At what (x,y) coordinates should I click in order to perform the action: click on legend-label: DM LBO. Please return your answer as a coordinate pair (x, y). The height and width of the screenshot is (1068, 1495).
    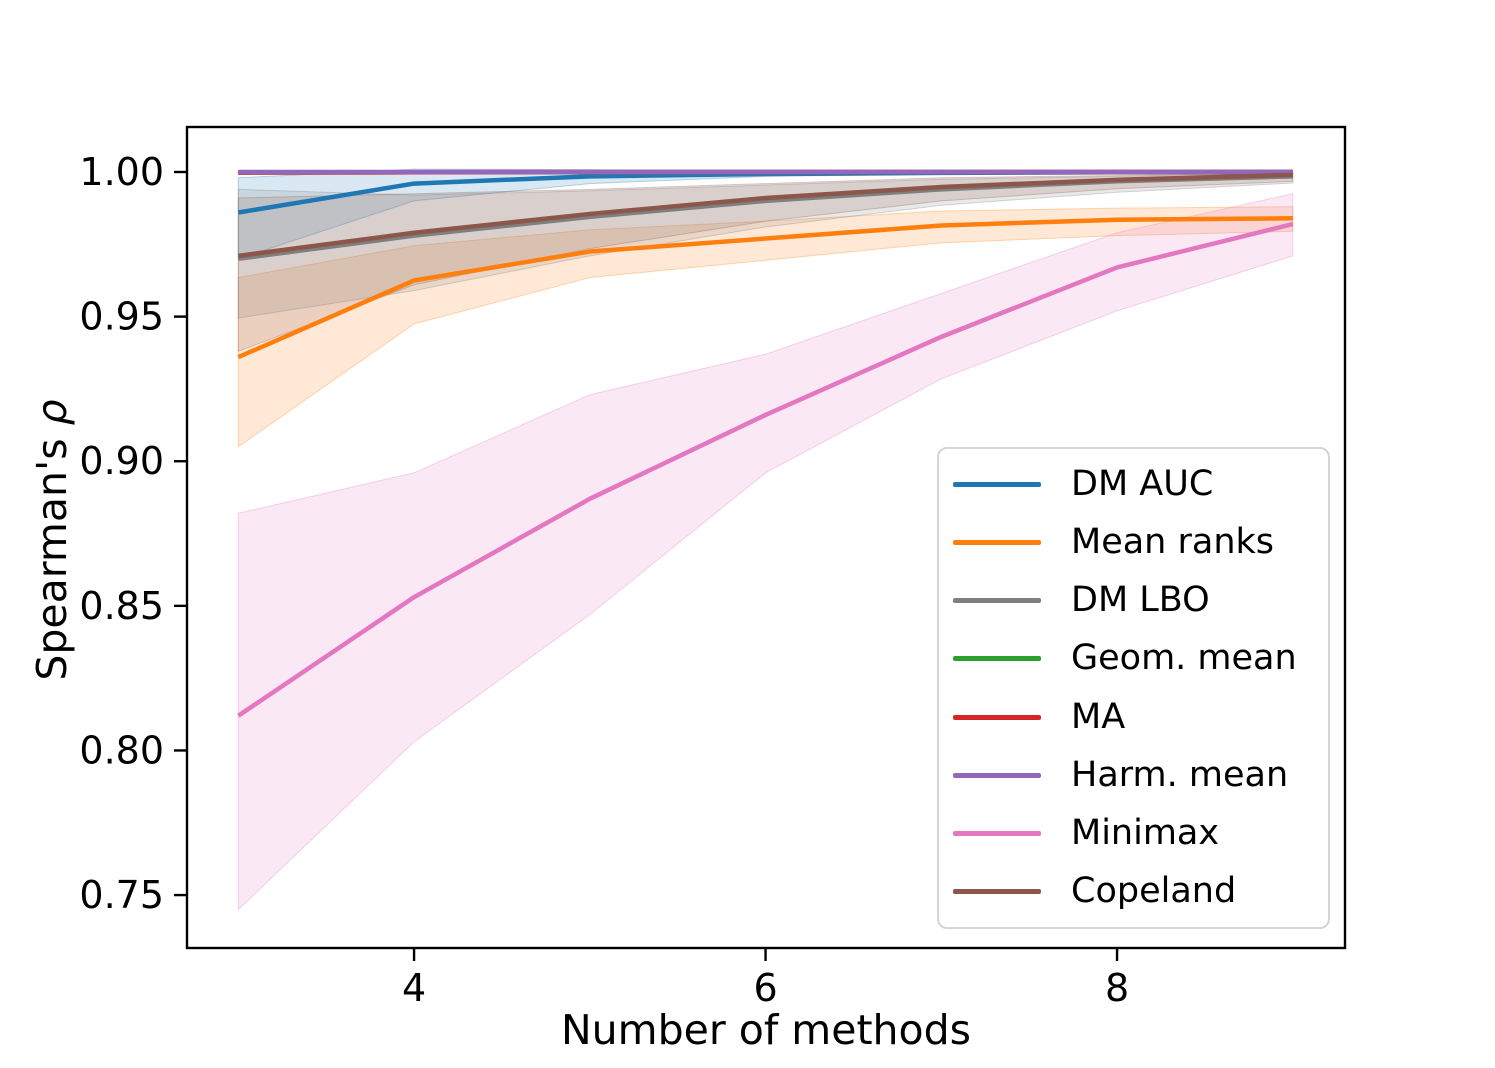
    Looking at the image, I should click on (1140, 600).